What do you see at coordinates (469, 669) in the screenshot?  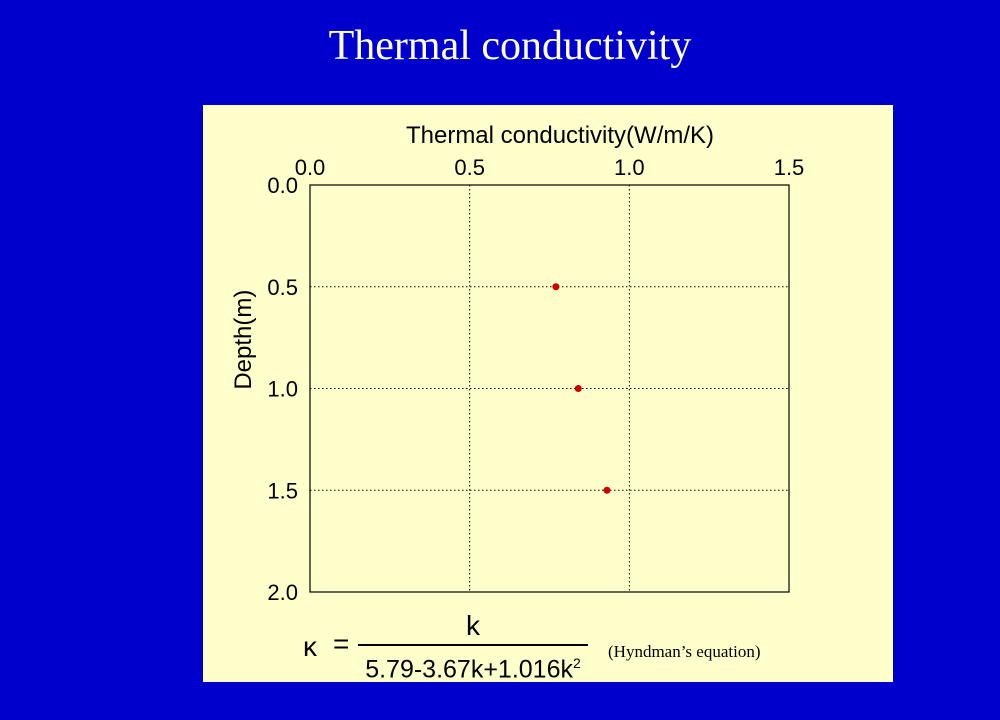 I see `formula-denominator-main: 5.79-3.67k+1.016k` at bounding box center [469, 669].